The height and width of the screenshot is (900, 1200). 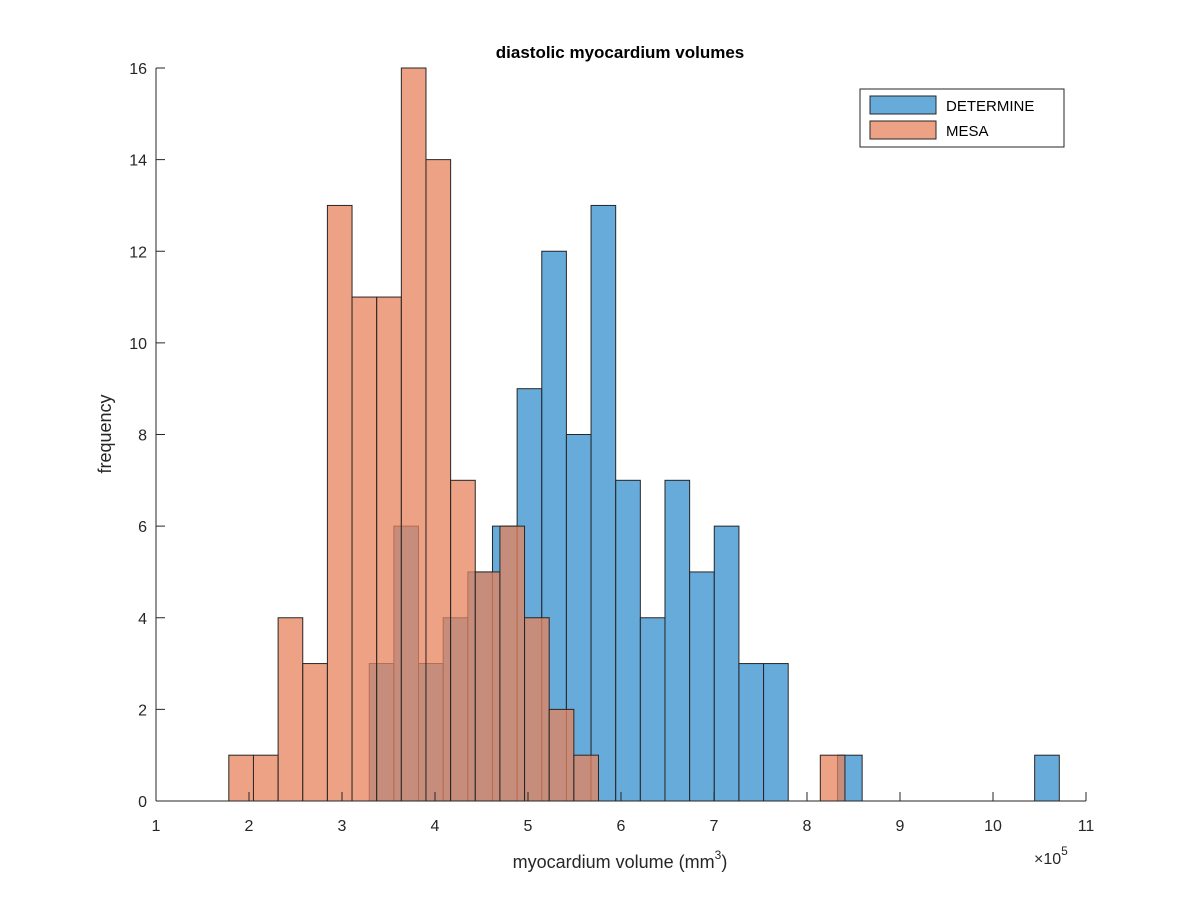 What do you see at coordinates (993, 826) in the screenshot?
I see `x-tick-label-10: 10` at bounding box center [993, 826].